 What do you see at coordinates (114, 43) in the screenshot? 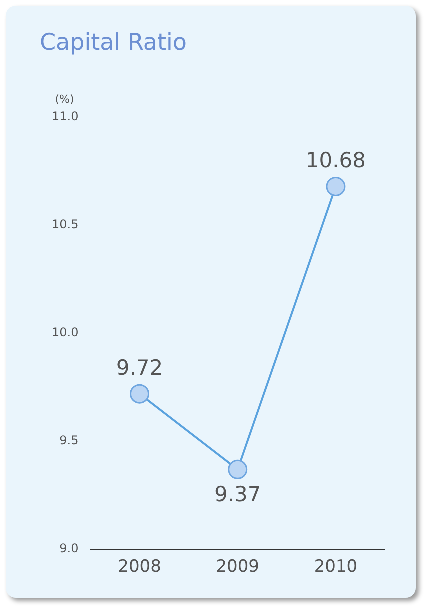
I see `chart-title: Capital Ratio` at bounding box center [114, 43].